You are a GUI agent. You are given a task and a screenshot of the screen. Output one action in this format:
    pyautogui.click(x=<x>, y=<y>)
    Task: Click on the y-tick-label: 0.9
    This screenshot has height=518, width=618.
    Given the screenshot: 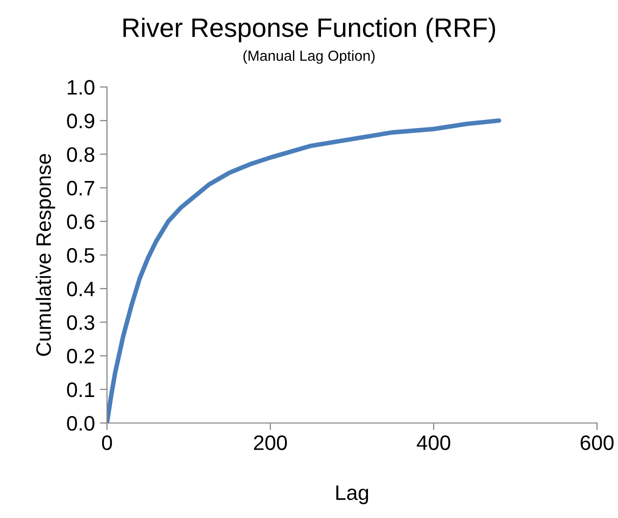 What is the action you would take?
    pyautogui.click(x=80, y=121)
    